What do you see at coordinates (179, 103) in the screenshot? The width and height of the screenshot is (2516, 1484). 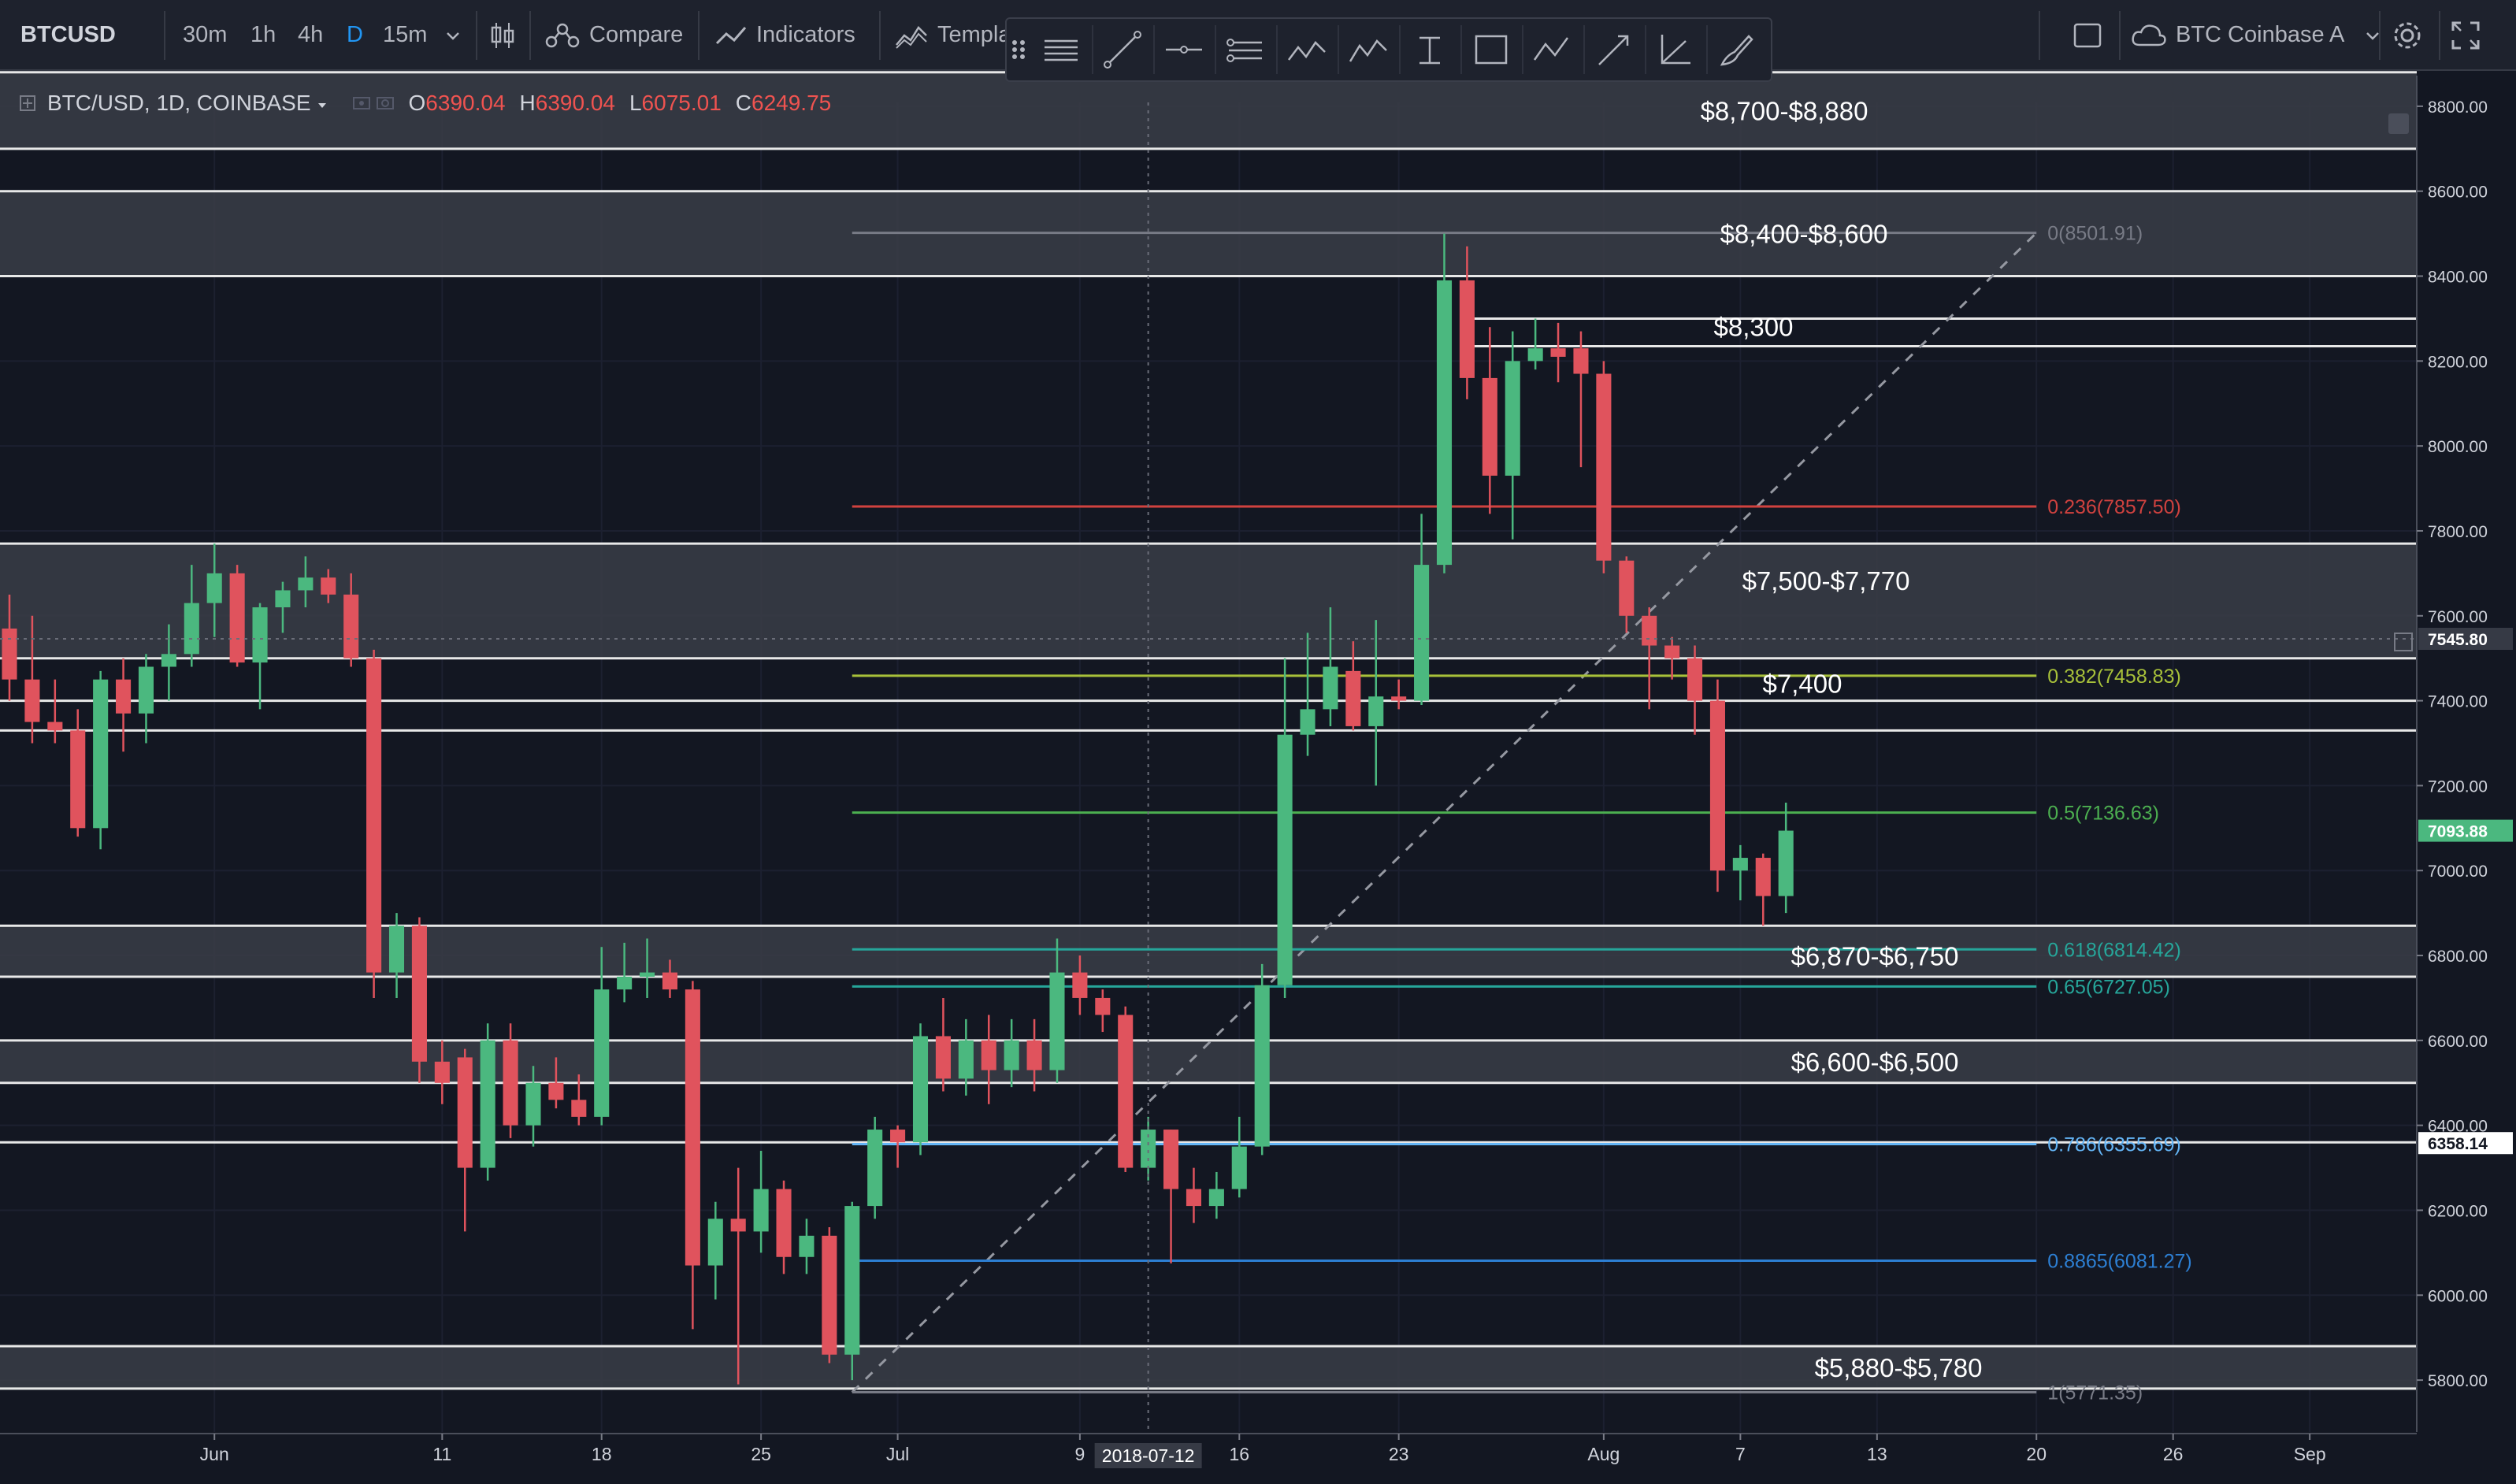 I see `legend-title: BTC/USD, 1D, COINBASE` at bounding box center [179, 103].